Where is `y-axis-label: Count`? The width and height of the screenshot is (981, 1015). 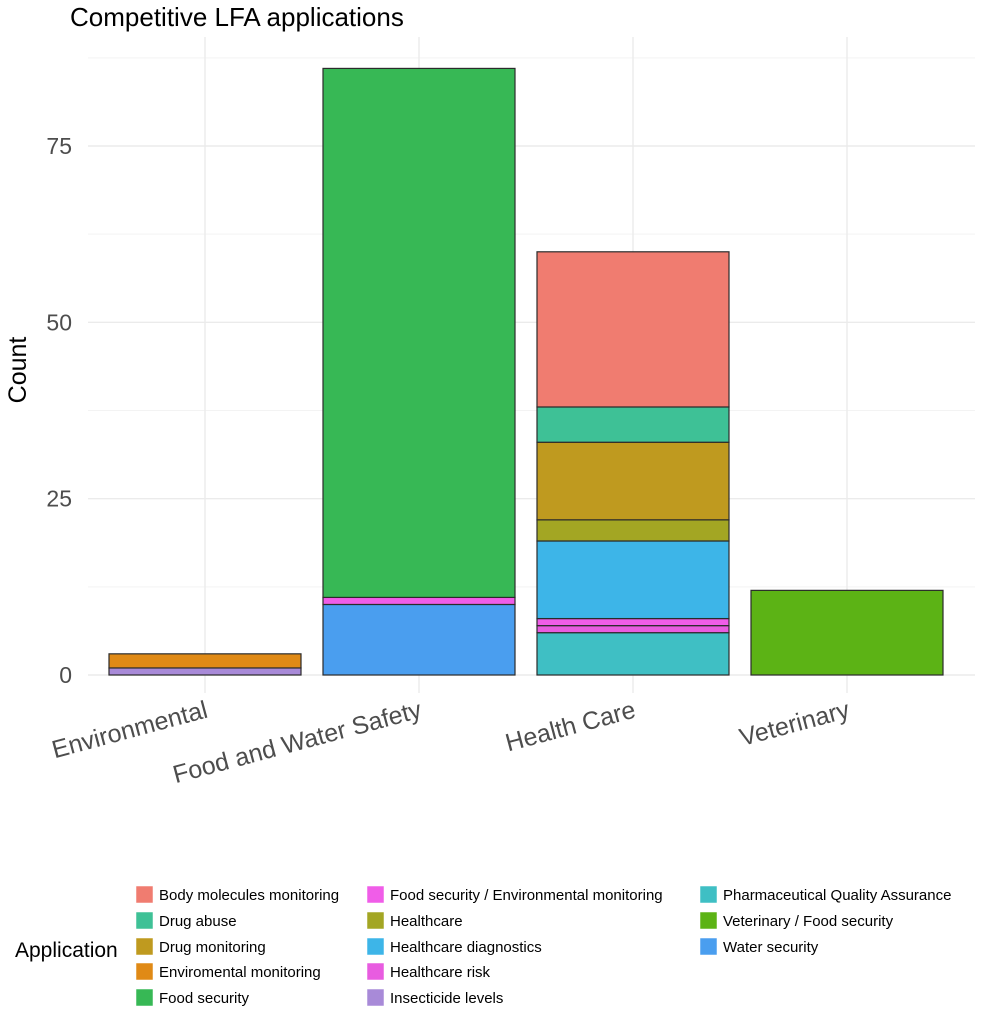 y-axis-label: Count is located at coordinates (18, 370).